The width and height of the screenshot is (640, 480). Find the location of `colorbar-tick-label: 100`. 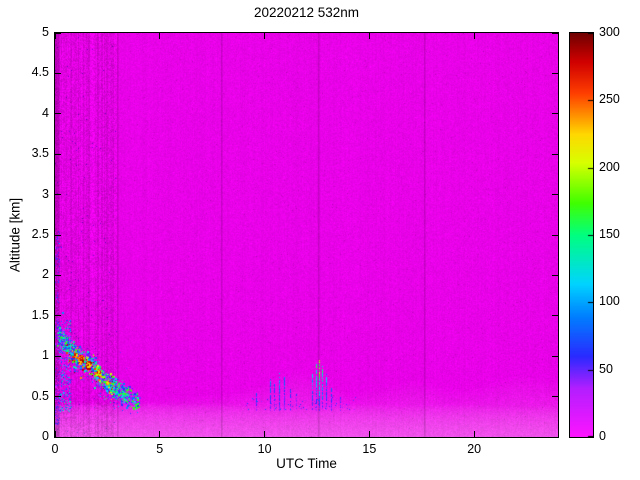

colorbar-tick-label: 100 is located at coordinates (609, 301).